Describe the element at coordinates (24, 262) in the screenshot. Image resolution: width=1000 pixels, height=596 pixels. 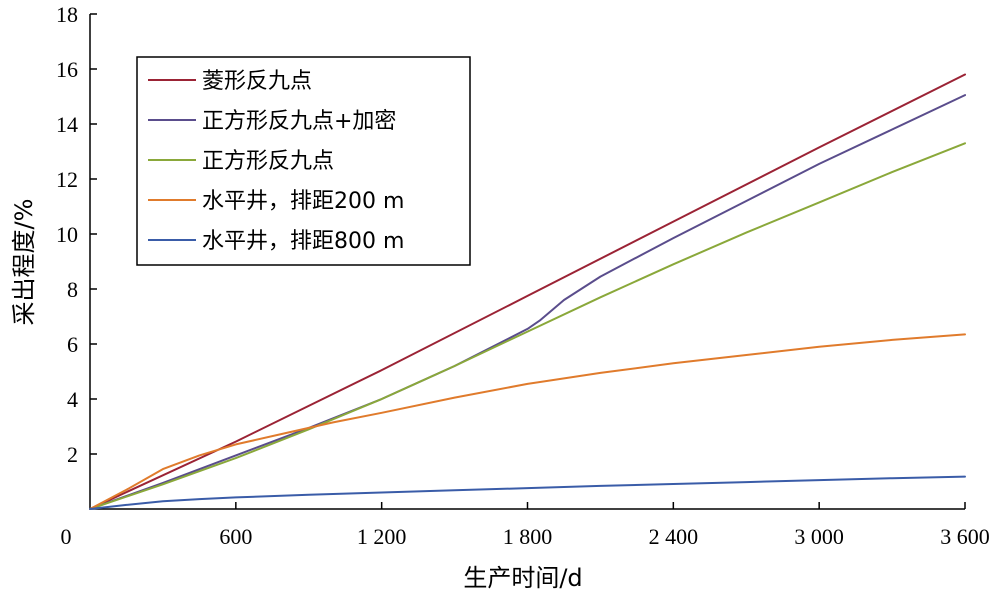
I see `y-axis-label: 采出程度/%` at that location.